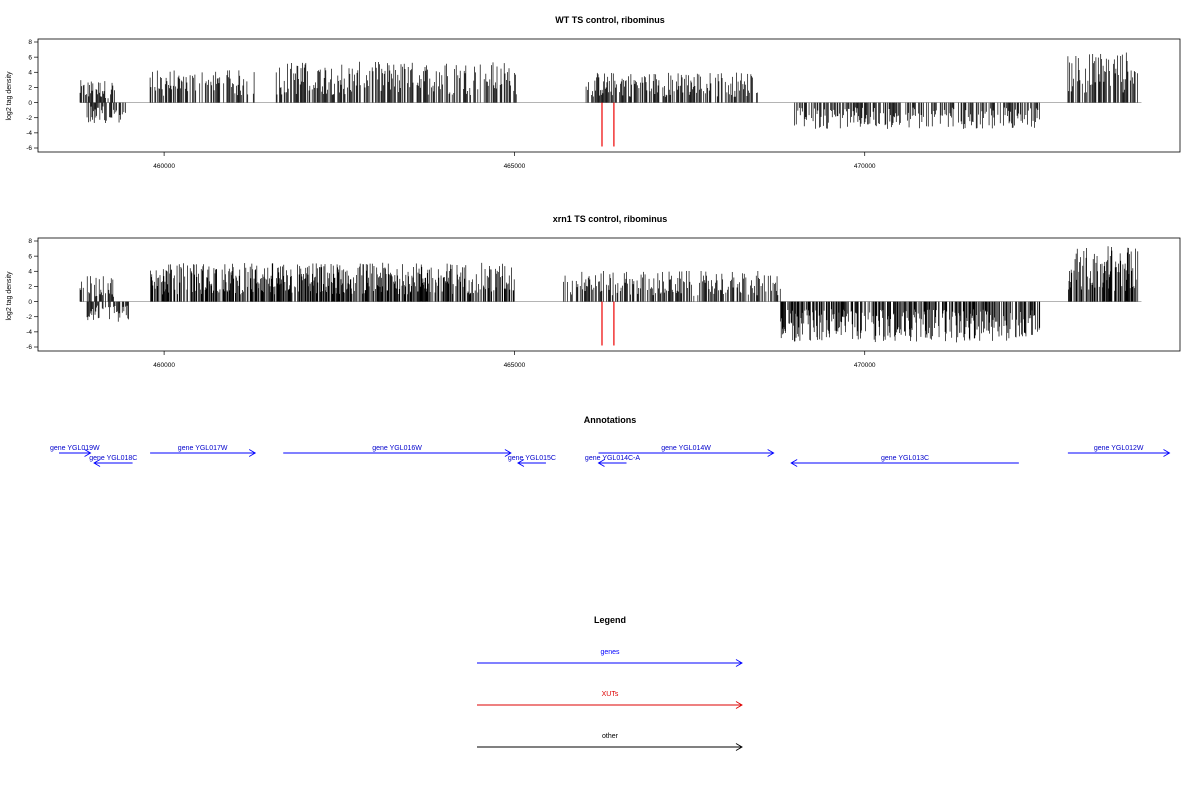 Image resolution: width=1200 pixels, height=800 pixels. I want to click on gene-annotation: gene YGL016W, so click(397, 451).